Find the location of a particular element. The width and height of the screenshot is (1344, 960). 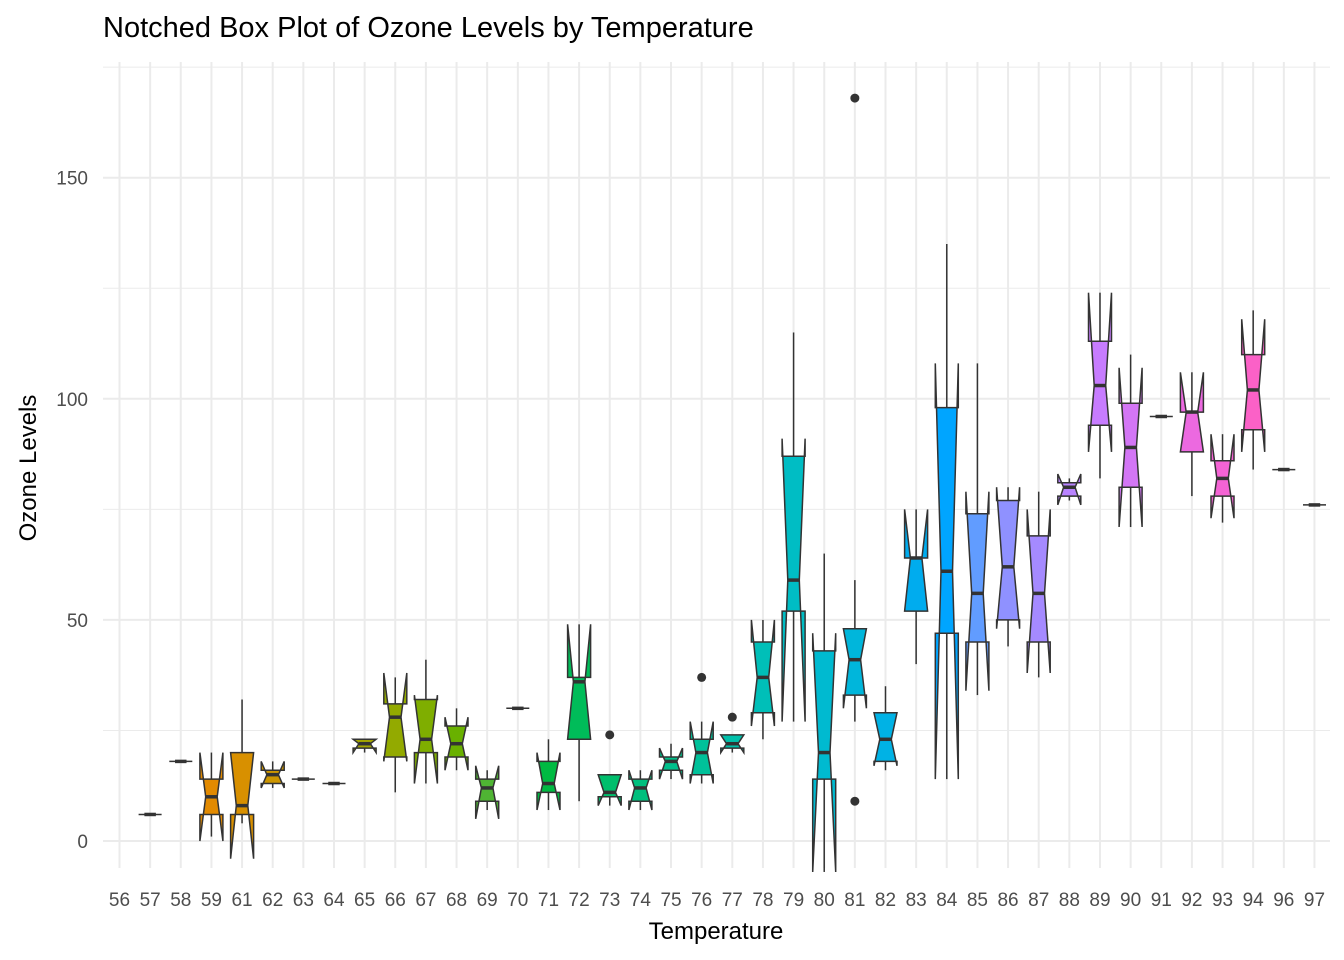

x-tick-label: 78 is located at coordinates (762, 900).